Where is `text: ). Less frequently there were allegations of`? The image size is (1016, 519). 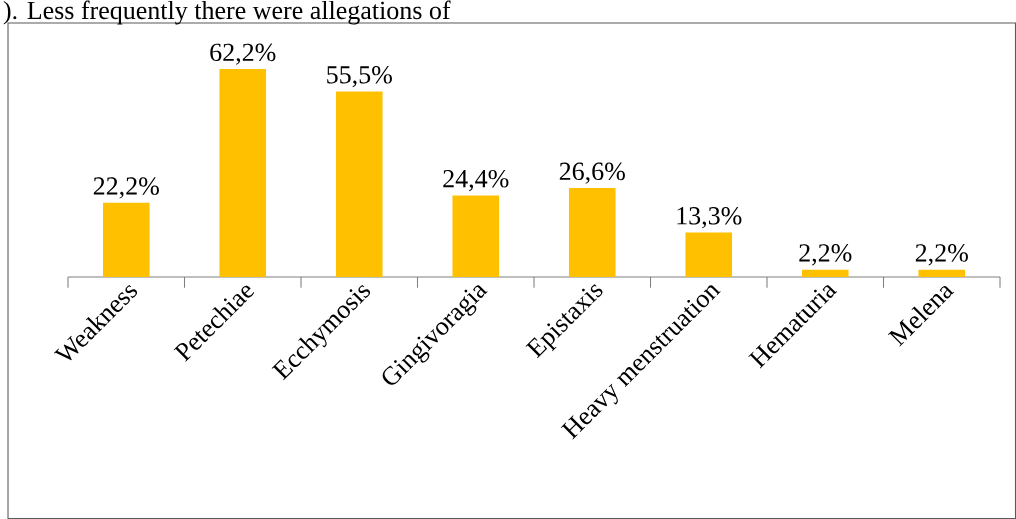 text: ). Less frequently there were allegations of is located at coordinates (227, 12).